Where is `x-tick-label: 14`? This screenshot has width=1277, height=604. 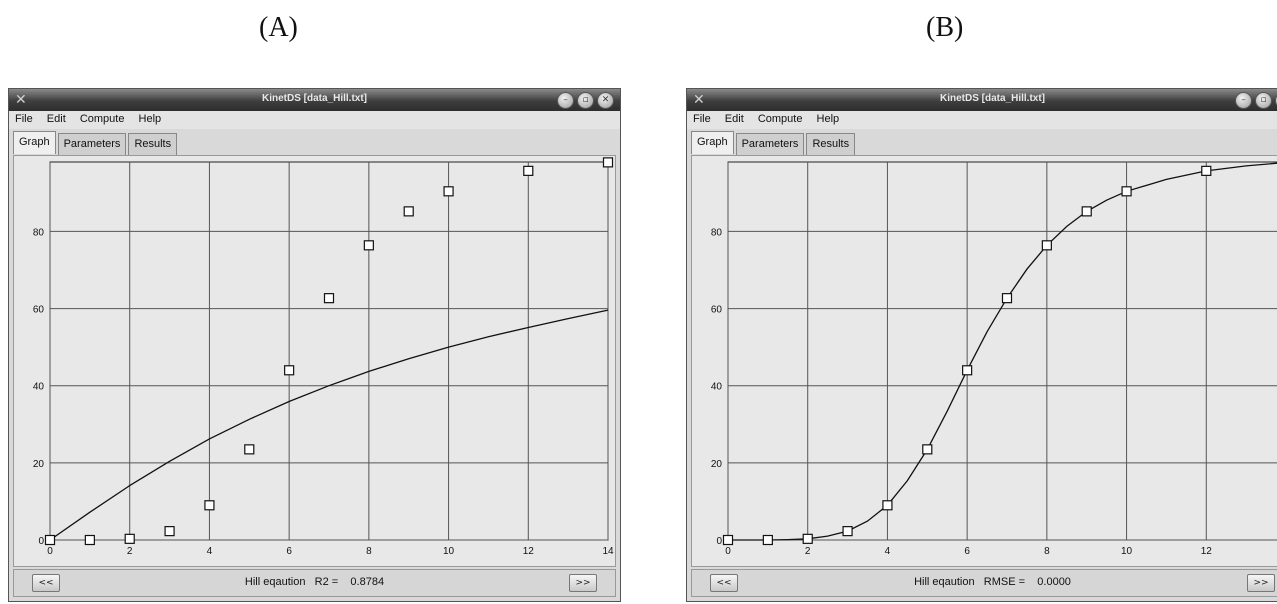
x-tick-label: 14 is located at coordinates (608, 551).